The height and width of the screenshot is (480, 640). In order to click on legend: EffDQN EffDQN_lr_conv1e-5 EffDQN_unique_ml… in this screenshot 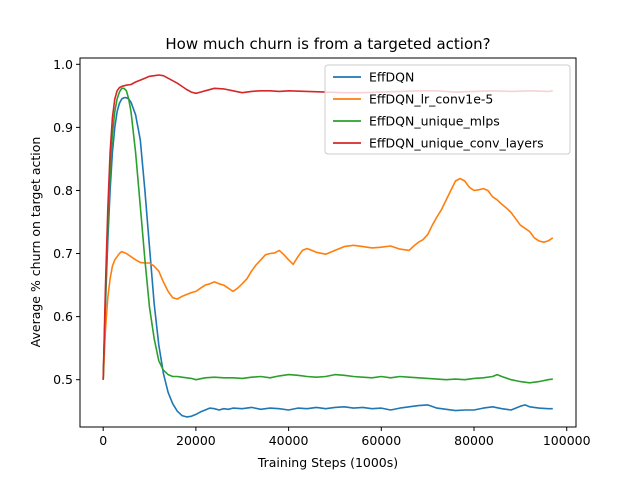, I will do `click(447, 109)`.